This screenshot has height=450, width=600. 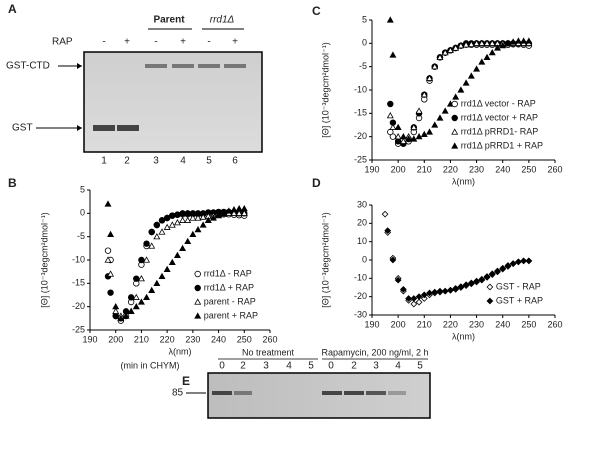 What do you see at coordinates (169, 20) in the screenshot?
I see `group-label: Parent` at bounding box center [169, 20].